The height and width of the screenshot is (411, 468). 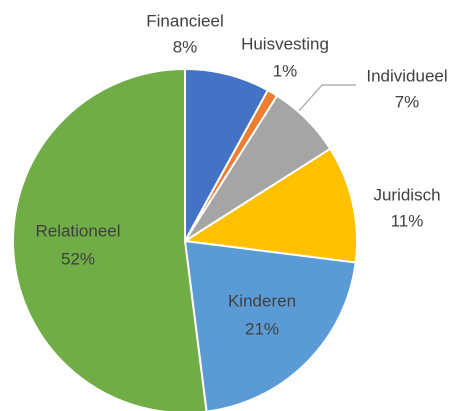 I want to click on value-label: 52%, so click(x=78, y=258).